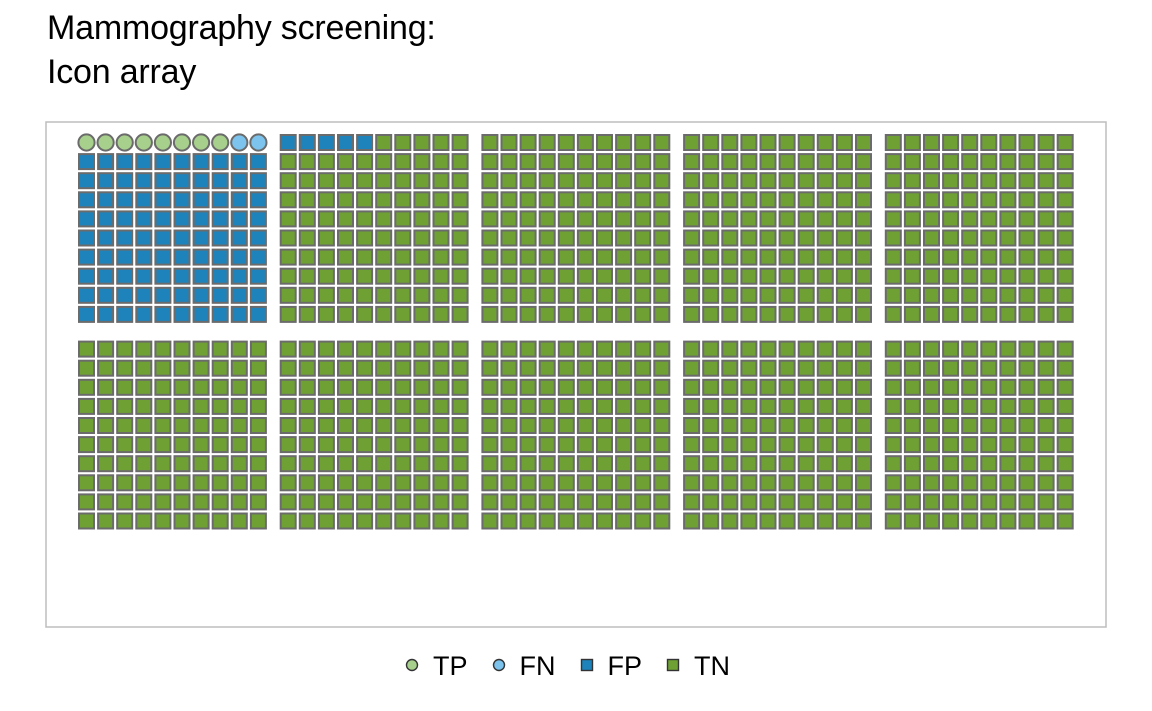 The width and height of the screenshot is (1152, 711). Describe the element at coordinates (412, 665) in the screenshot. I see `legend-key-tp` at that location.